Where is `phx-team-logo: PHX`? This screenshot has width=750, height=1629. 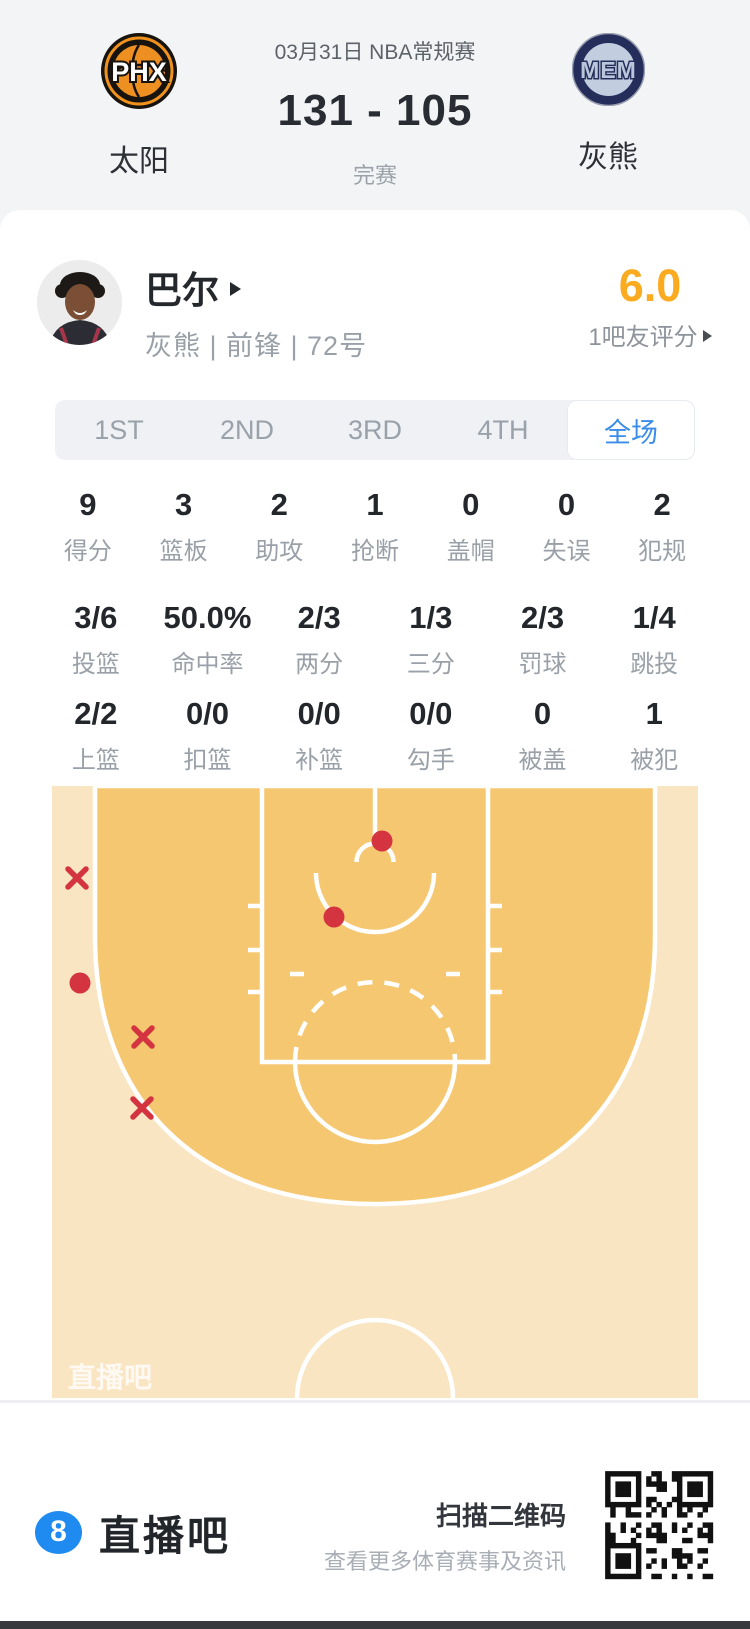 phx-team-logo: PHX is located at coordinates (139, 71).